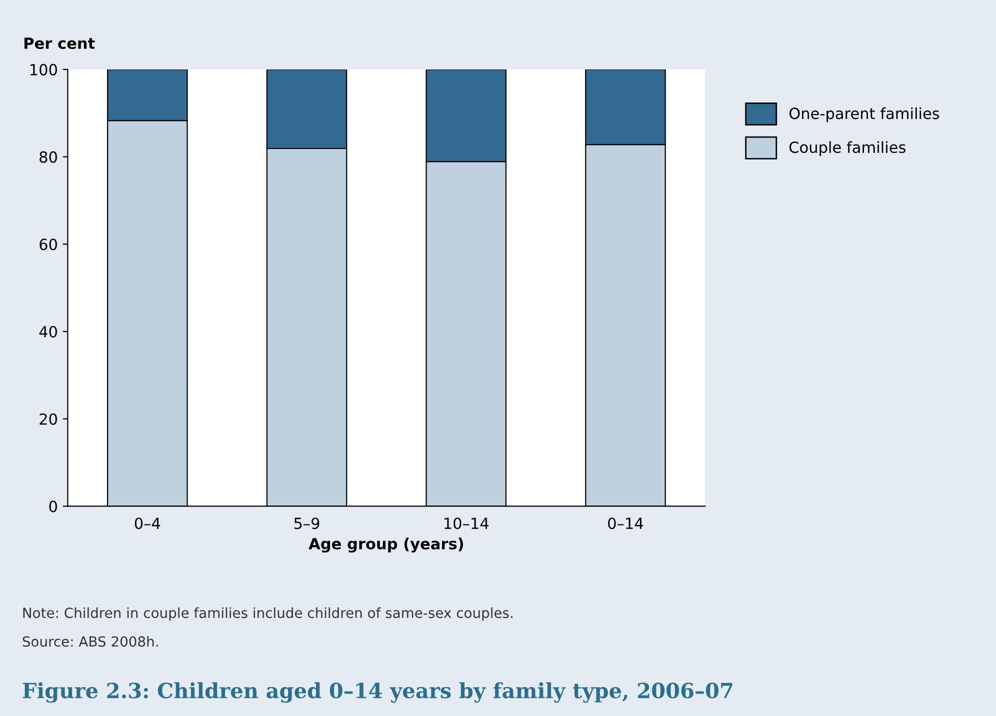  What do you see at coordinates (53, 506) in the screenshot?
I see `y-tick-label: 0` at bounding box center [53, 506].